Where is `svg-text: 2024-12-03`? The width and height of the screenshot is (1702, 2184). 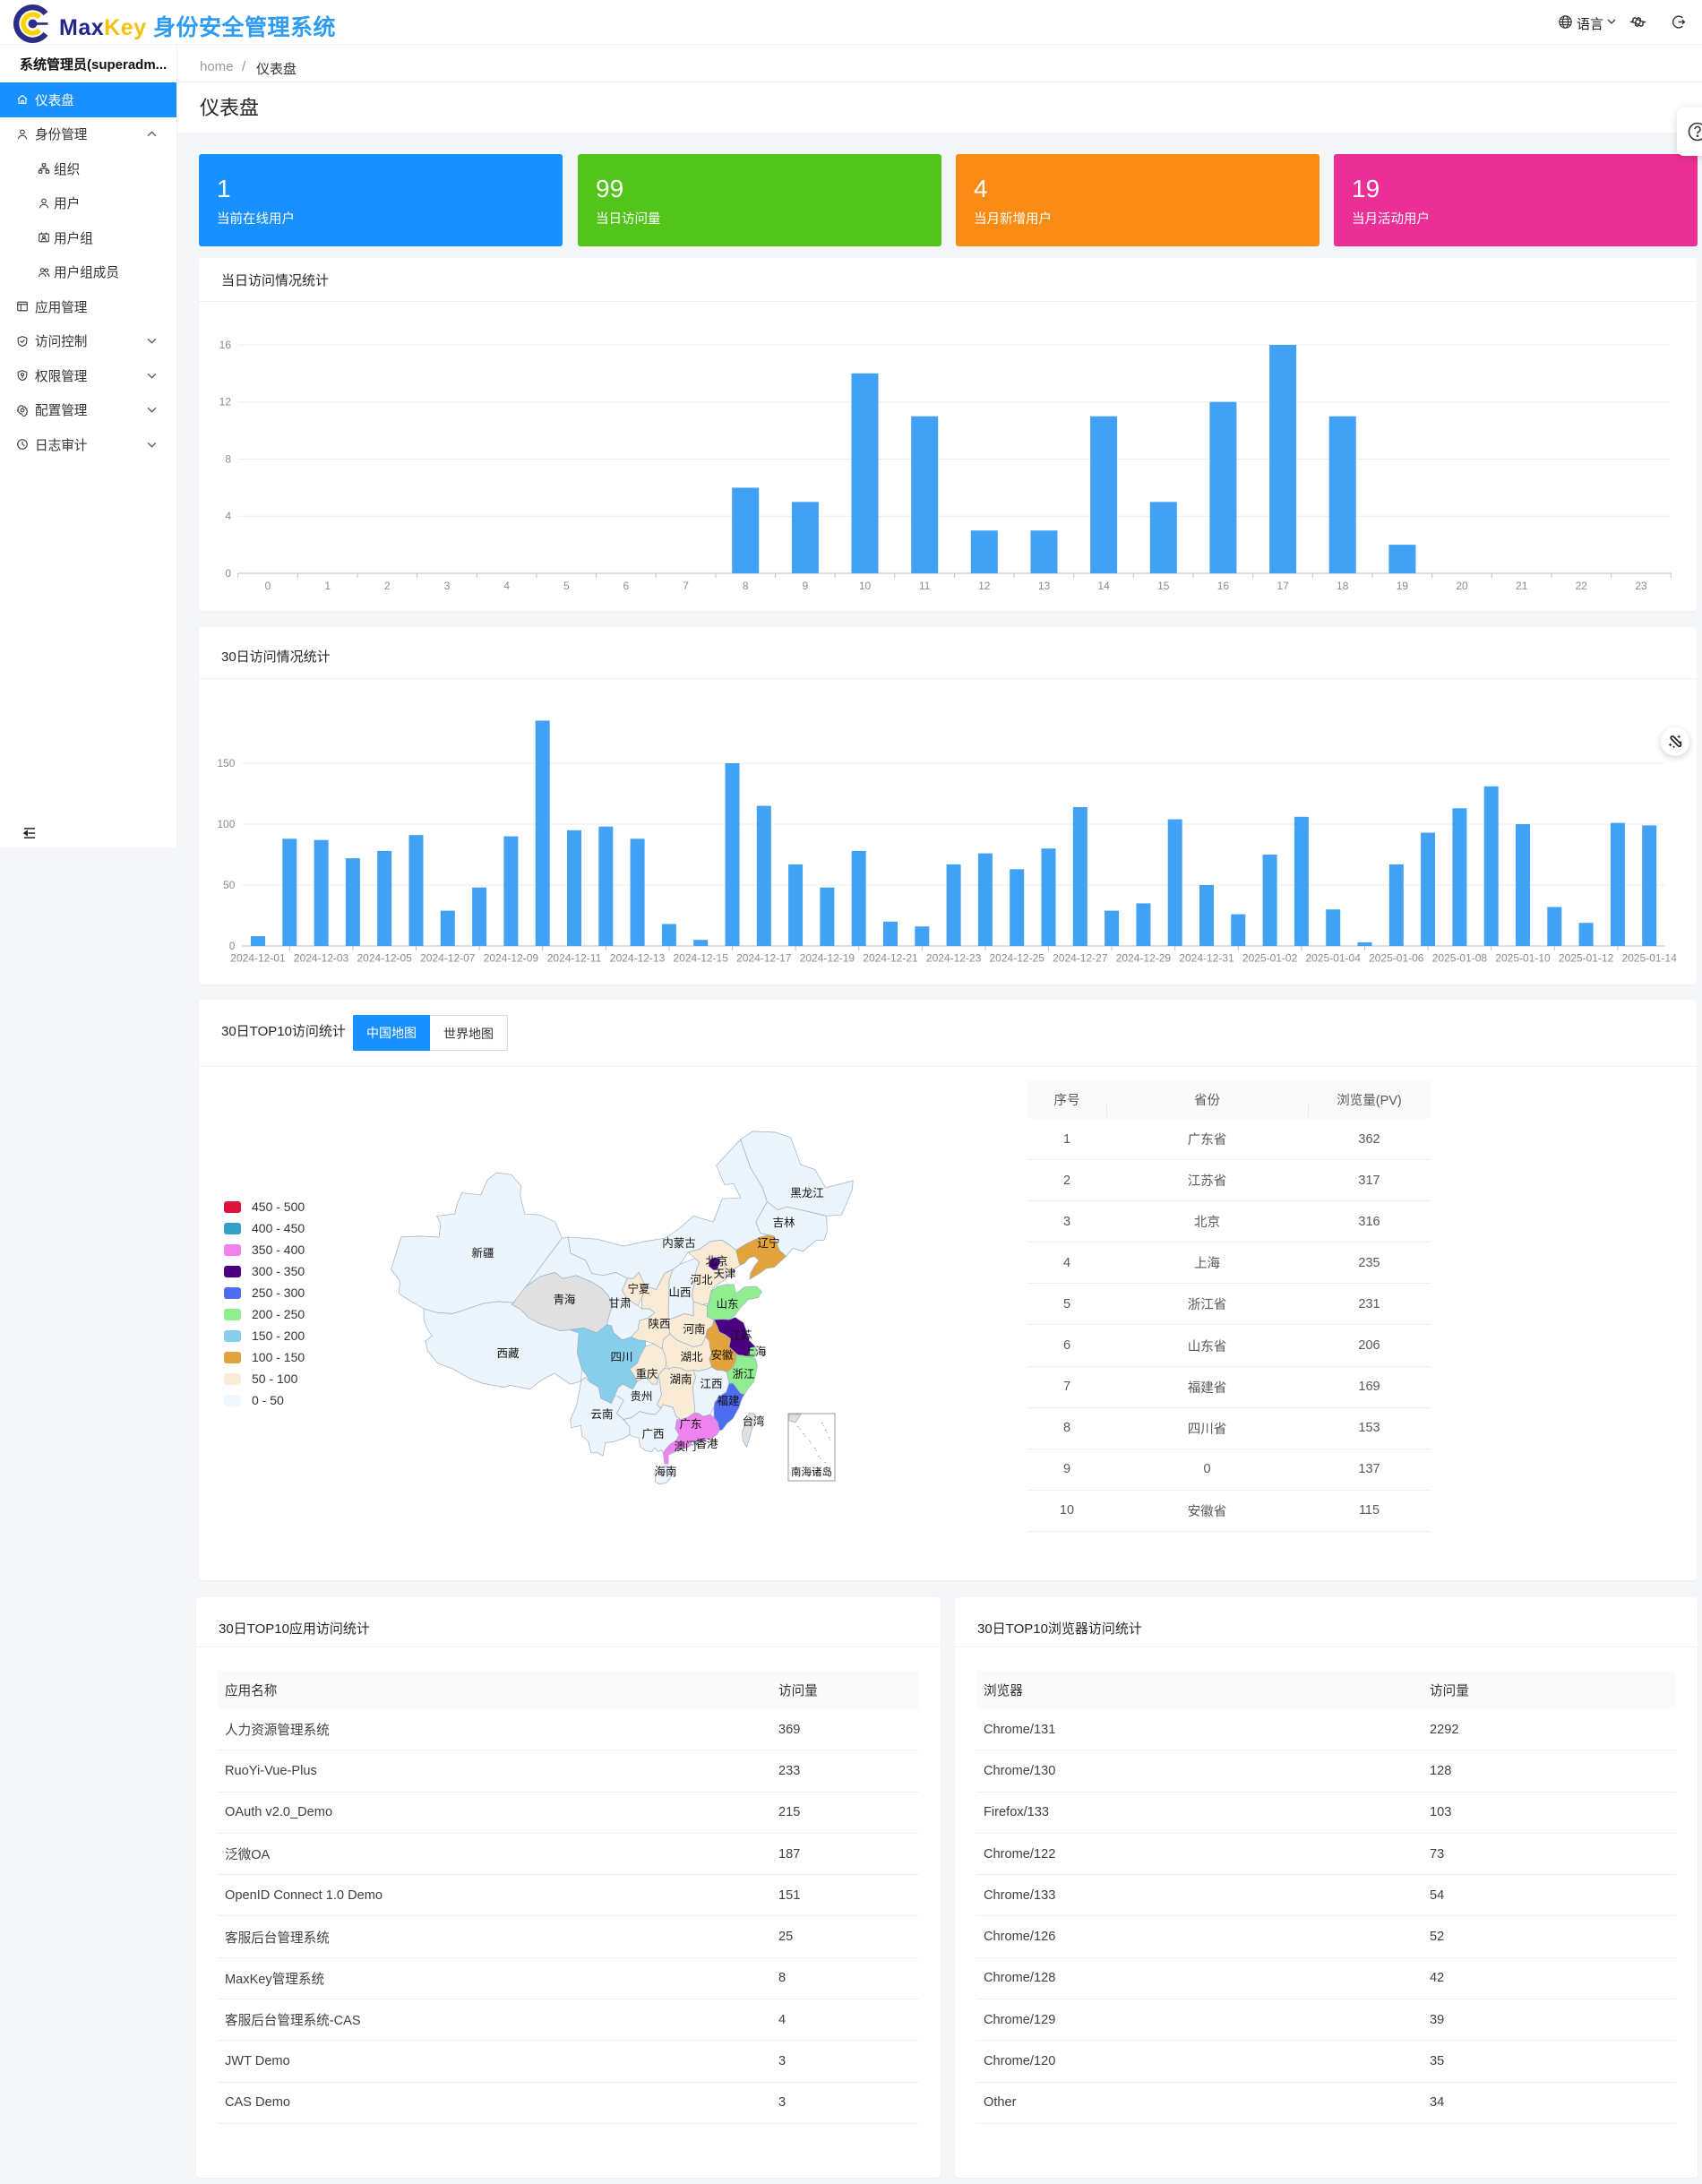
svg-text: 2024-12-03 is located at coordinates (321, 958).